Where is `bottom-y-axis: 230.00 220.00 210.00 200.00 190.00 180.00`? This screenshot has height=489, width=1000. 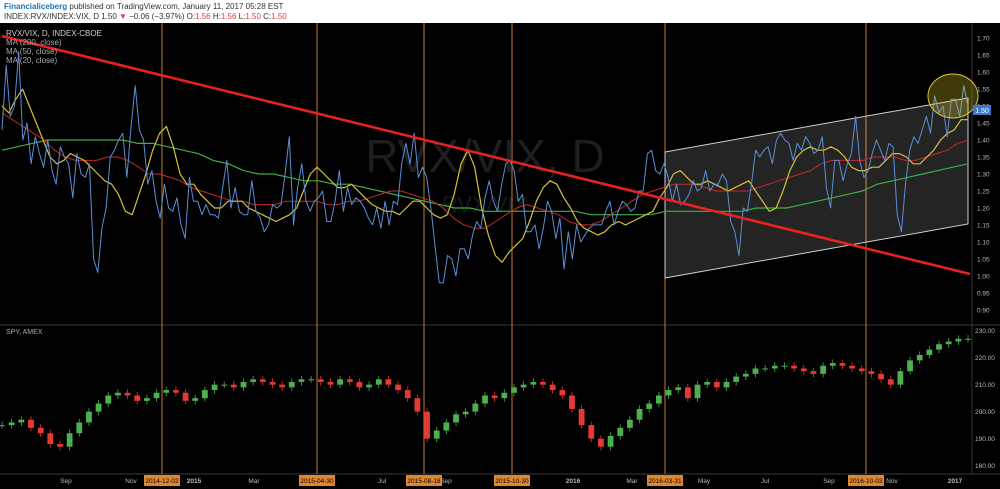 bottom-y-axis: 230.00 220.00 210.00 200.00 190.00 180.00 is located at coordinates (985, 399).